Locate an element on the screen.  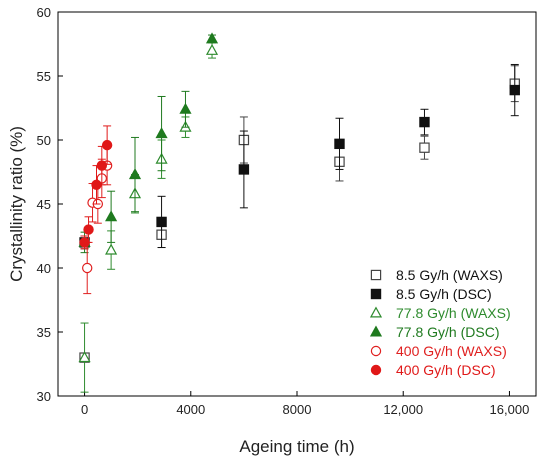
legend-item: 8.5 Gy/h (WAXS) is located at coordinates (436, 275).